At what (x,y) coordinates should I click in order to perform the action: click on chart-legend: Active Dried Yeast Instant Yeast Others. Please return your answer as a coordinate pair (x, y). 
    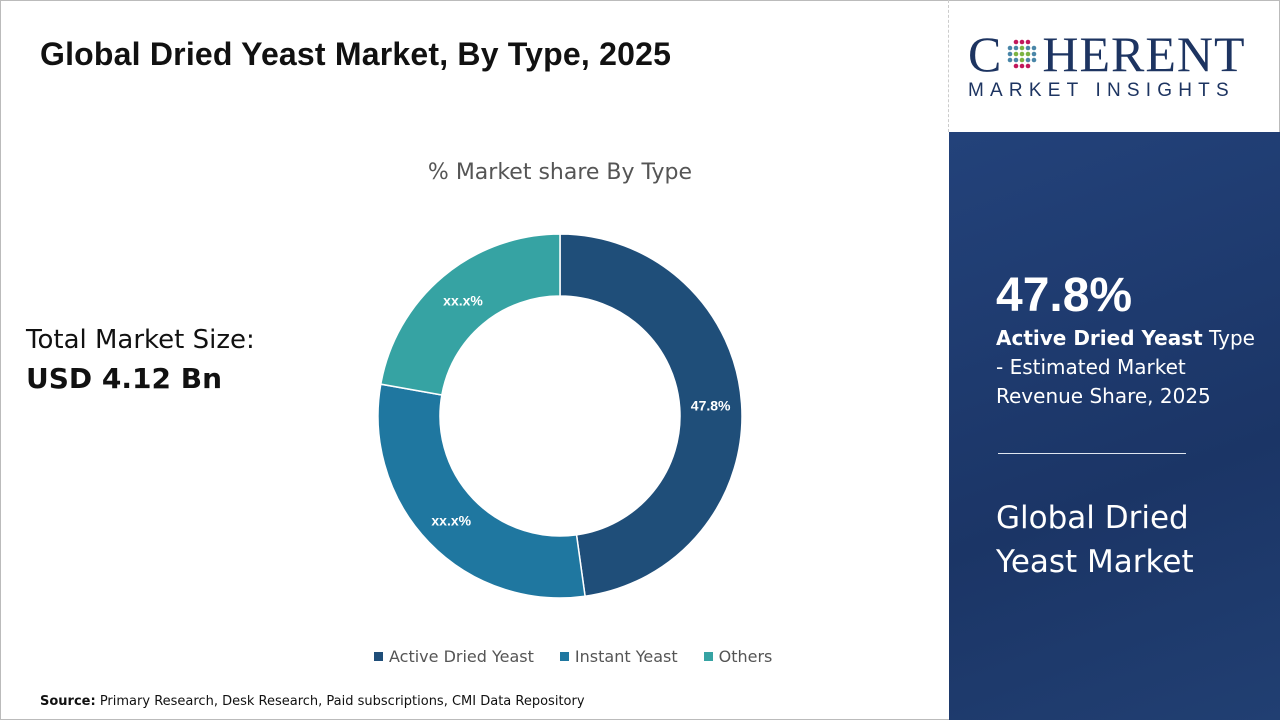
    Looking at the image, I should click on (573, 656).